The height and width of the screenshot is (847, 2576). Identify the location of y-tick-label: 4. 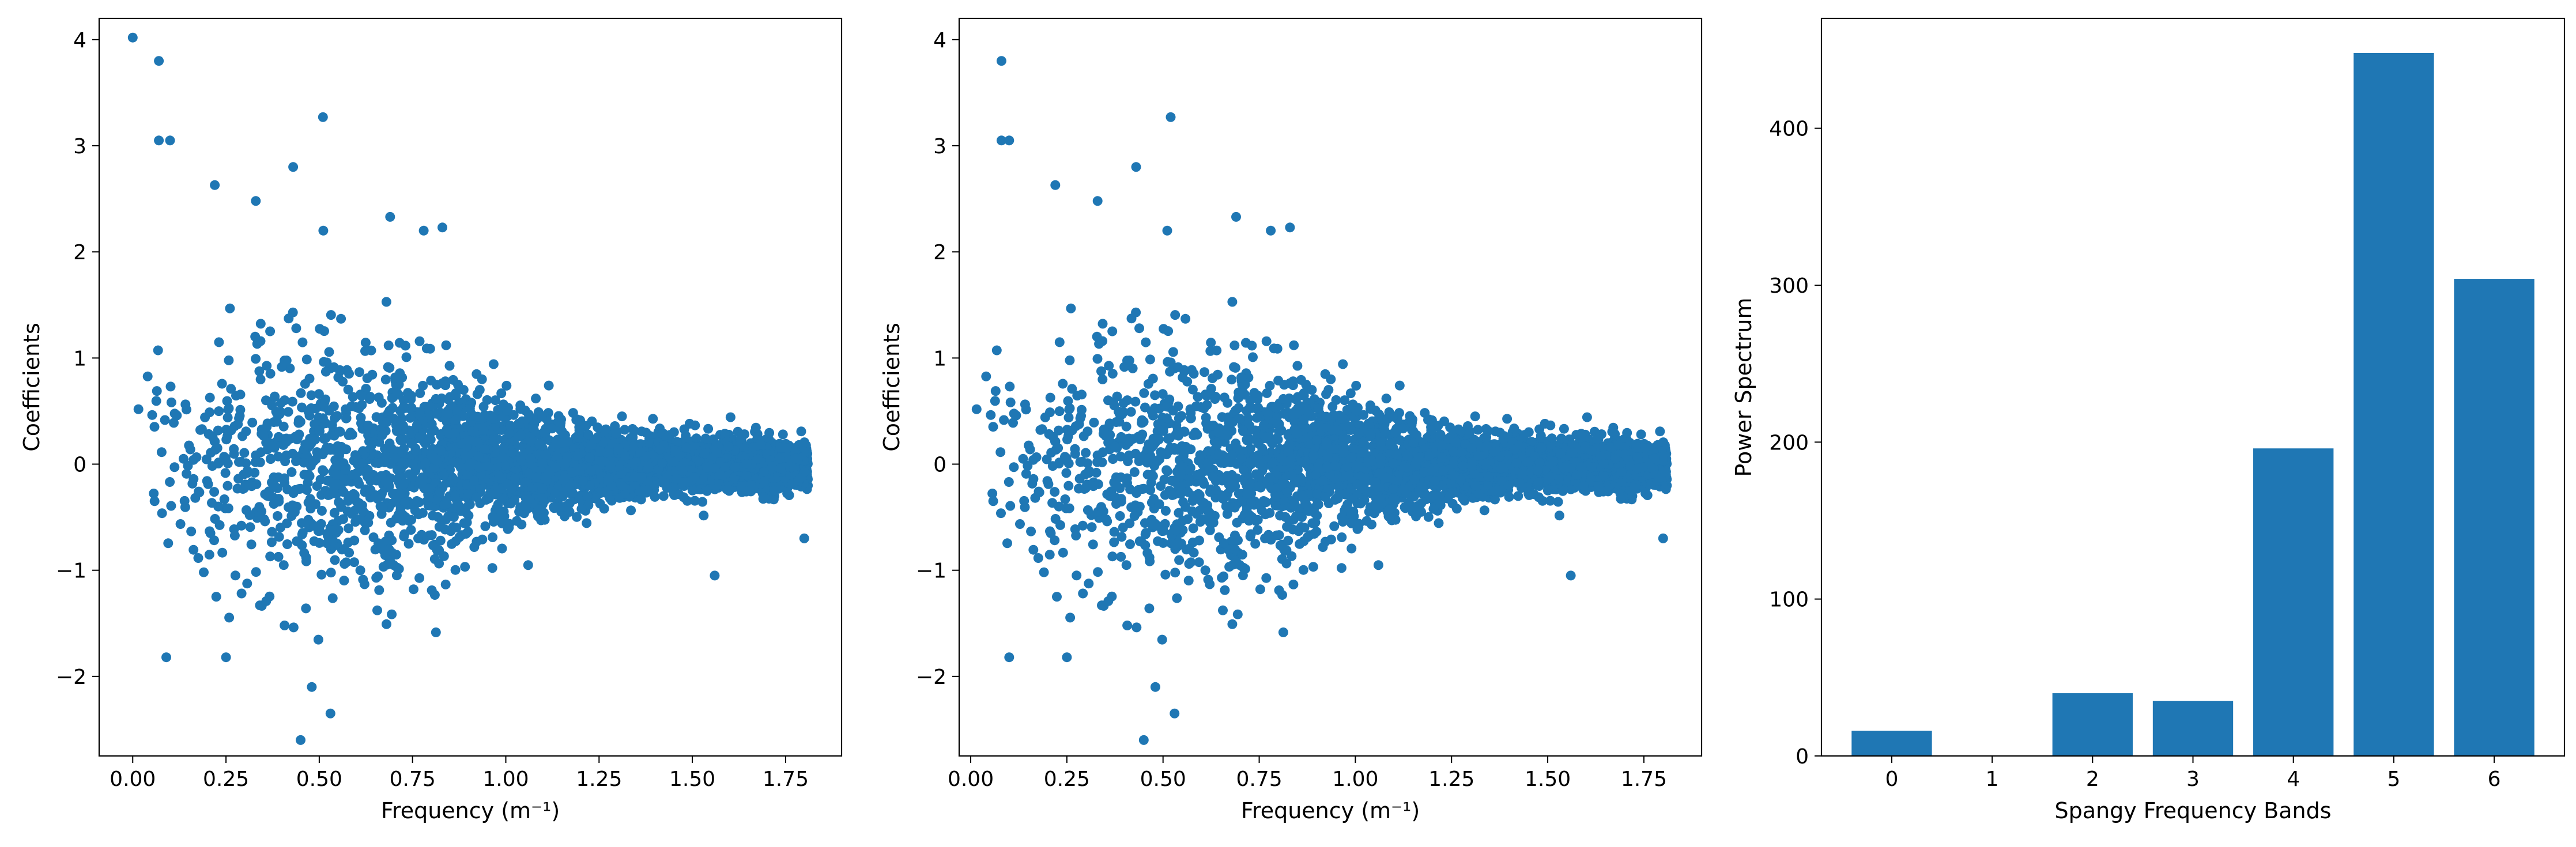
(79, 40).